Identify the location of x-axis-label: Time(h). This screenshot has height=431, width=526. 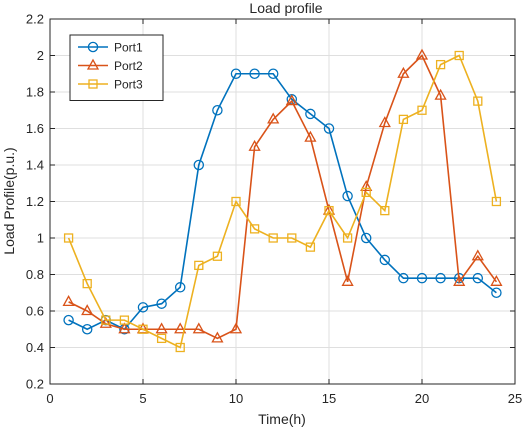
(282, 419).